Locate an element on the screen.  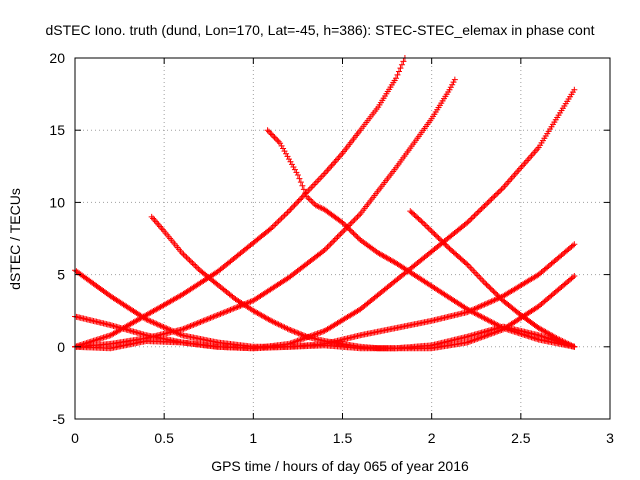
x-tick-label: 1.5 is located at coordinates (343, 438).